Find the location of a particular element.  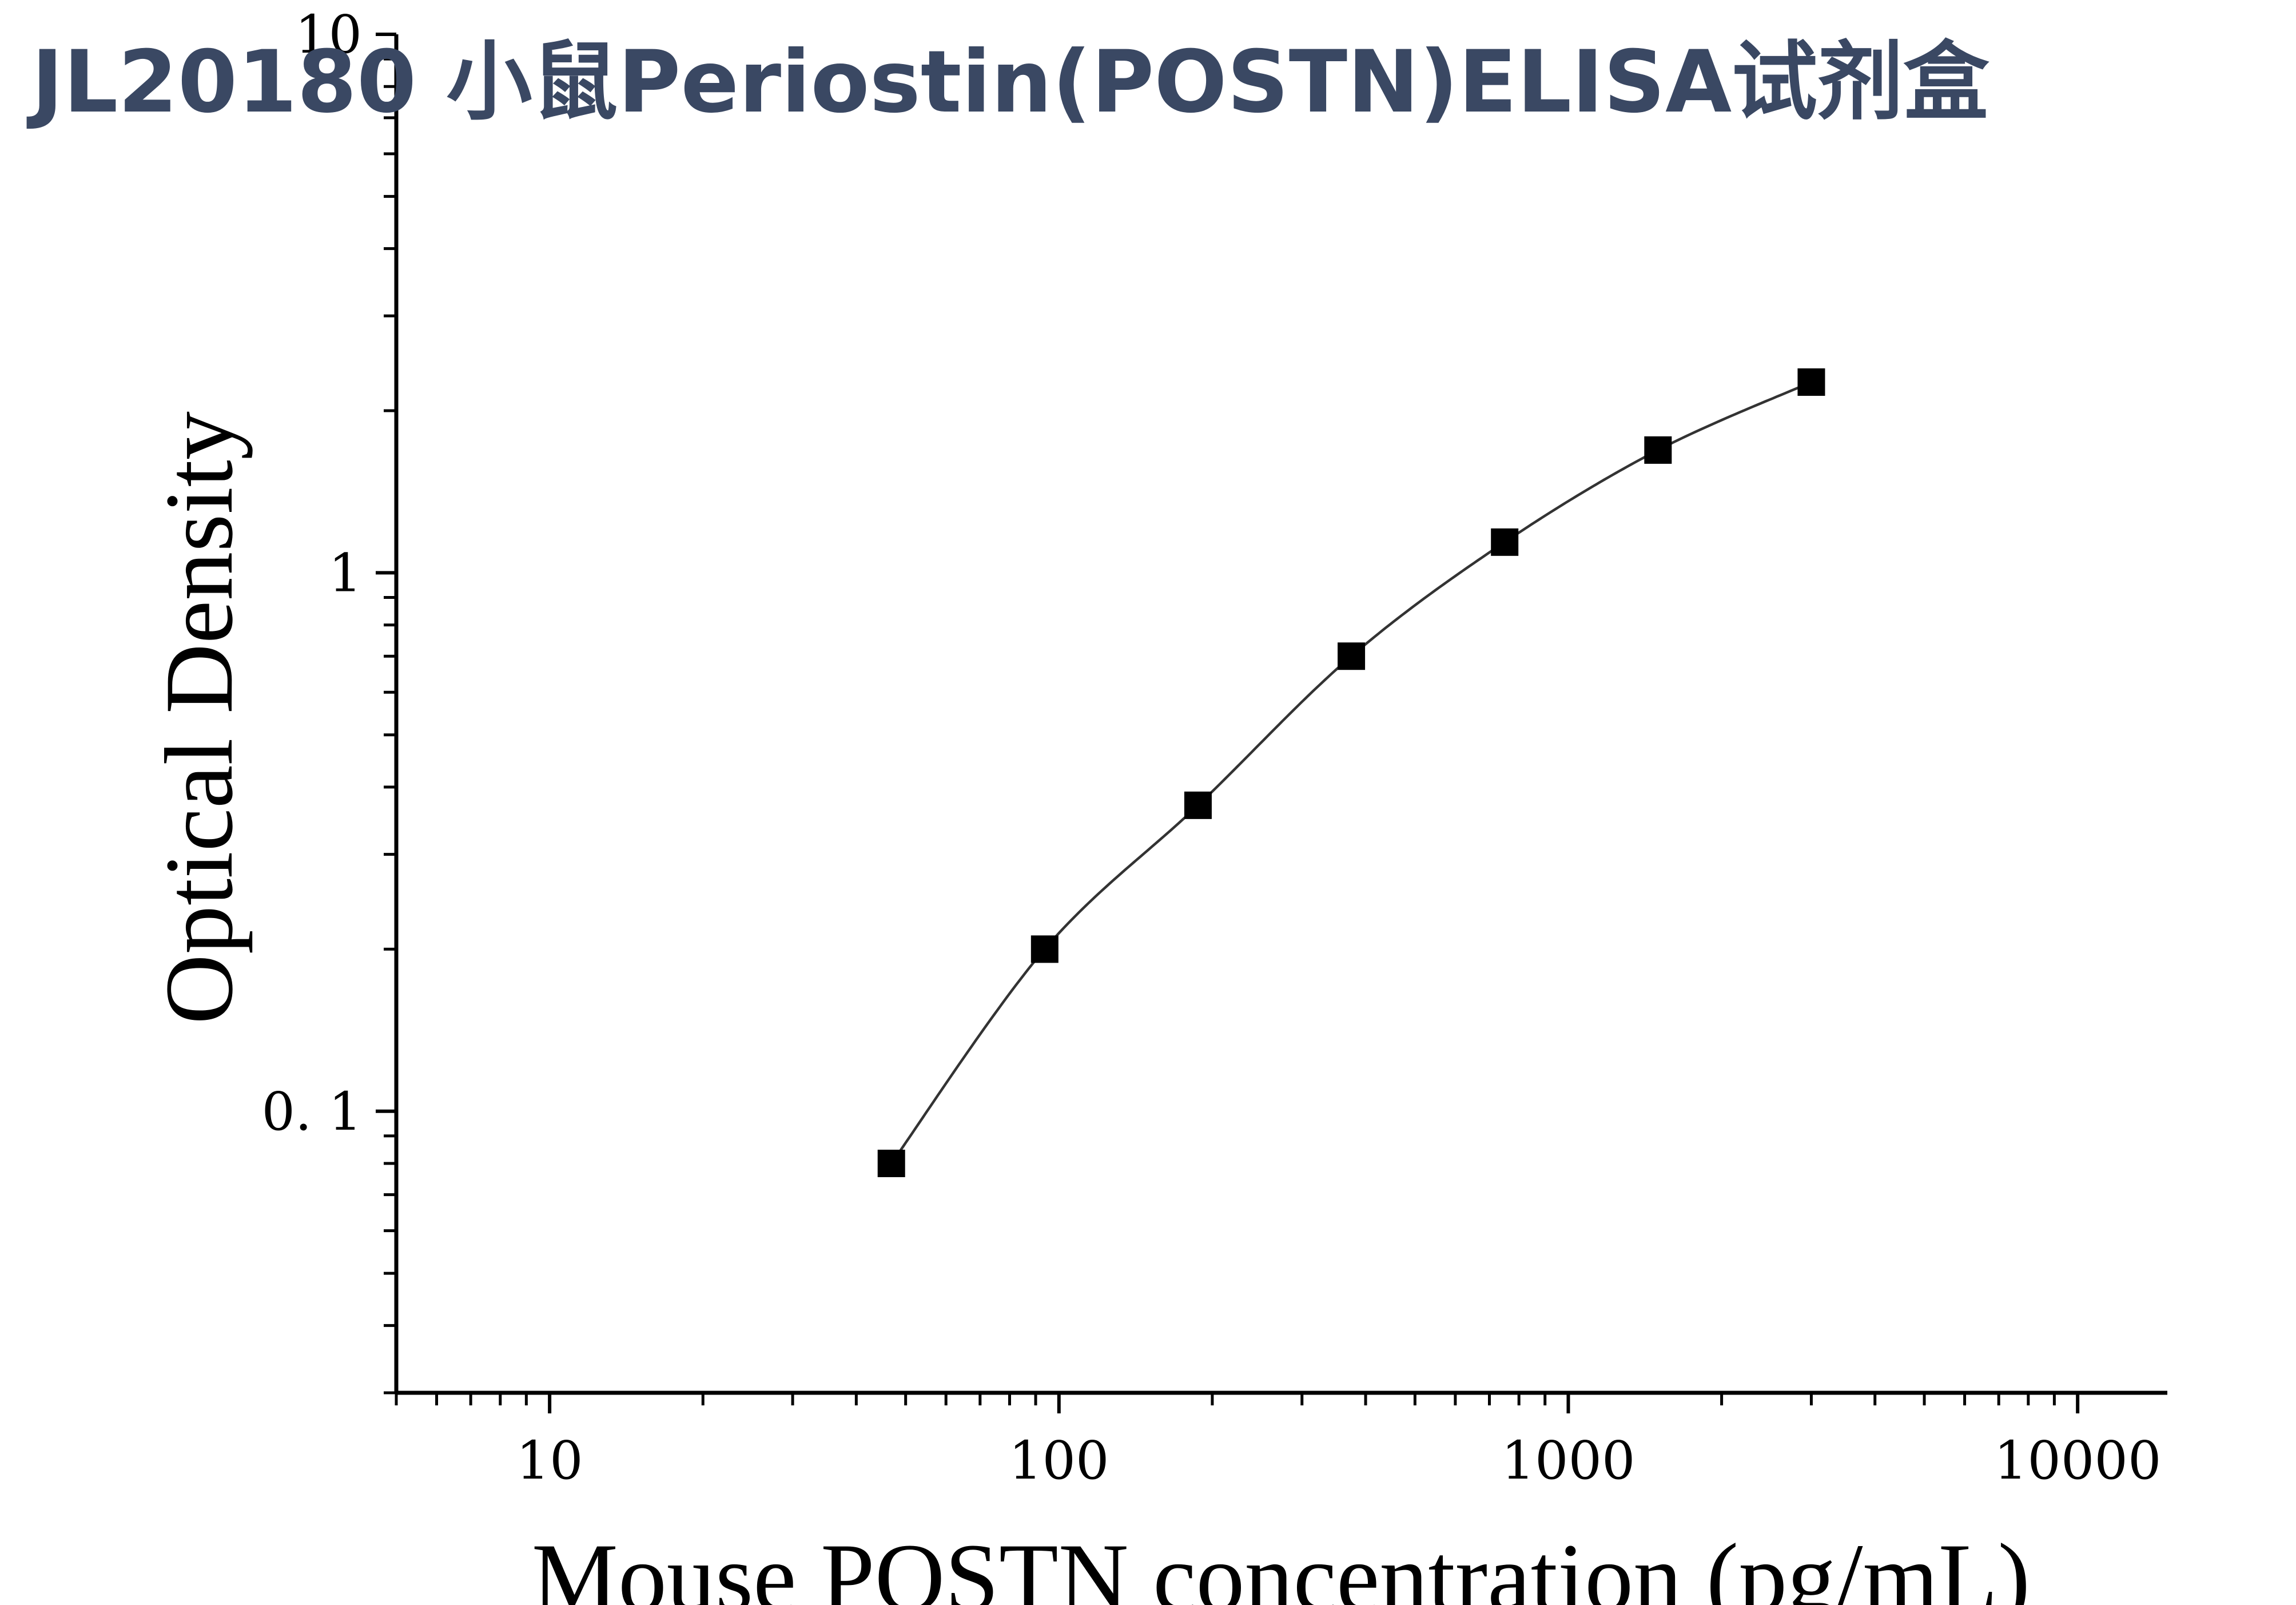

chart-title: JL20180 小鼠Periostin(POSTN)ELISA试剂盒 is located at coordinates (1008, 82).